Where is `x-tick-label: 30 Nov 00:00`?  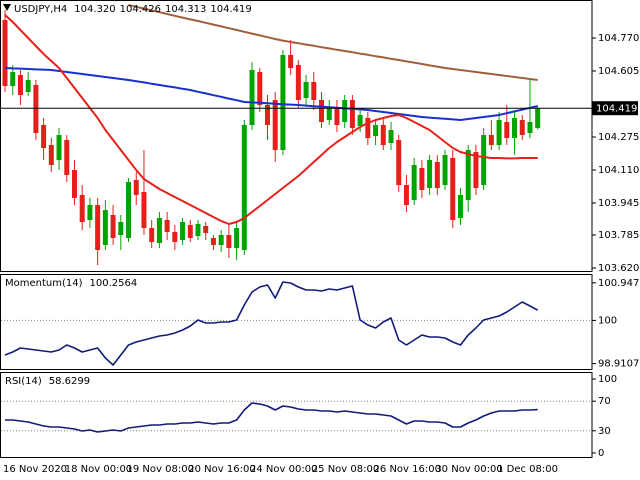
x-tick-label: 30 Nov 00:00 is located at coordinates (468, 469).